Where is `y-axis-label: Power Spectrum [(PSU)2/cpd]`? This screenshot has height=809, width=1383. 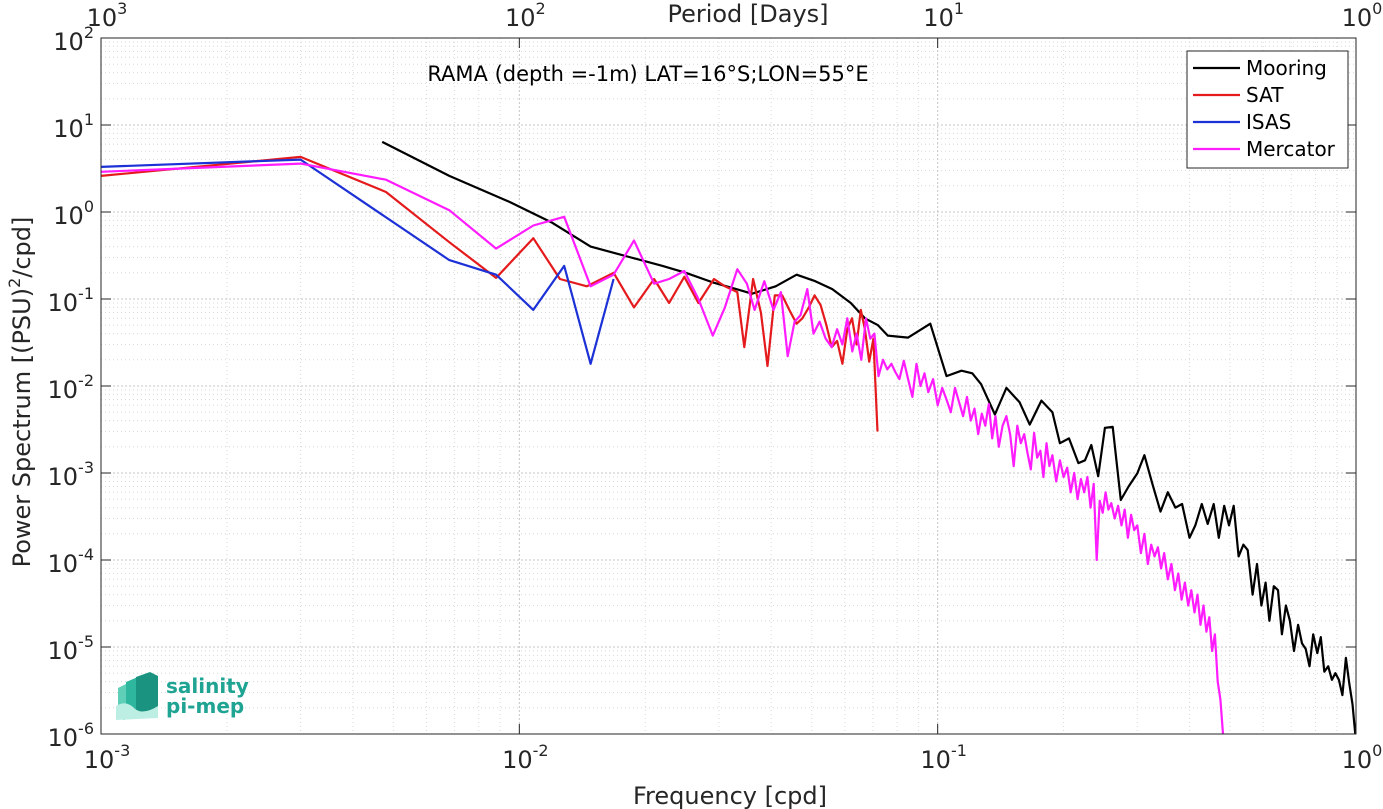
y-axis-label: Power Spectrum [(PSU)2/cpd] is located at coordinates (20, 392).